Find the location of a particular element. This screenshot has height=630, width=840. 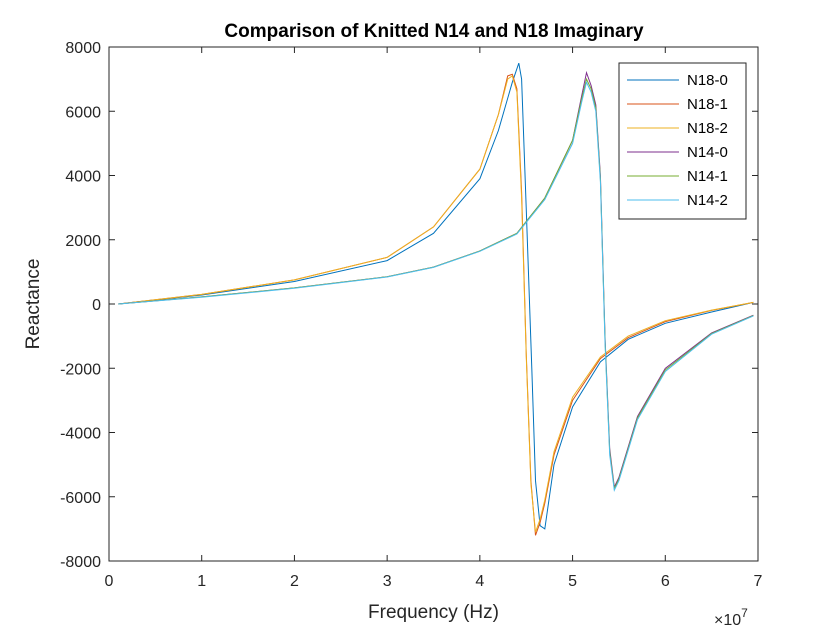

x-tick-label: 0 is located at coordinates (109, 581).